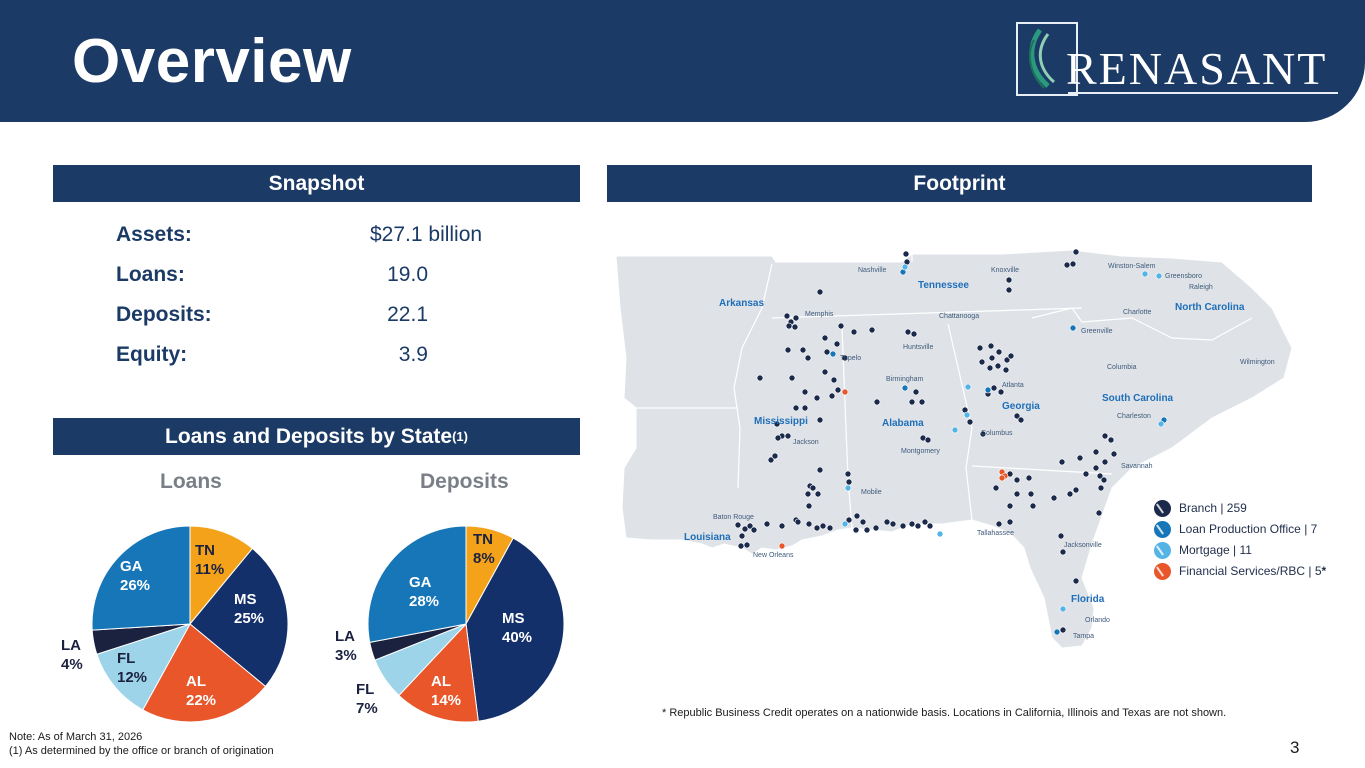 This screenshot has width=1365, height=768. What do you see at coordinates (1162, 550) in the screenshot?
I see `mortgage-marker-icon` at bounding box center [1162, 550].